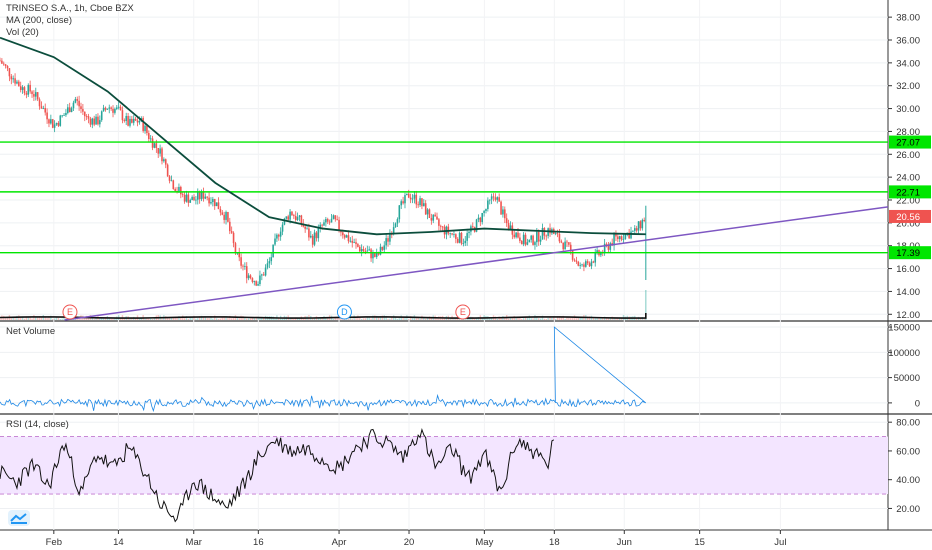 The image size is (932, 550). What do you see at coordinates (908, 18) in the screenshot?
I see `y-tick-label: 38.00` at bounding box center [908, 18].